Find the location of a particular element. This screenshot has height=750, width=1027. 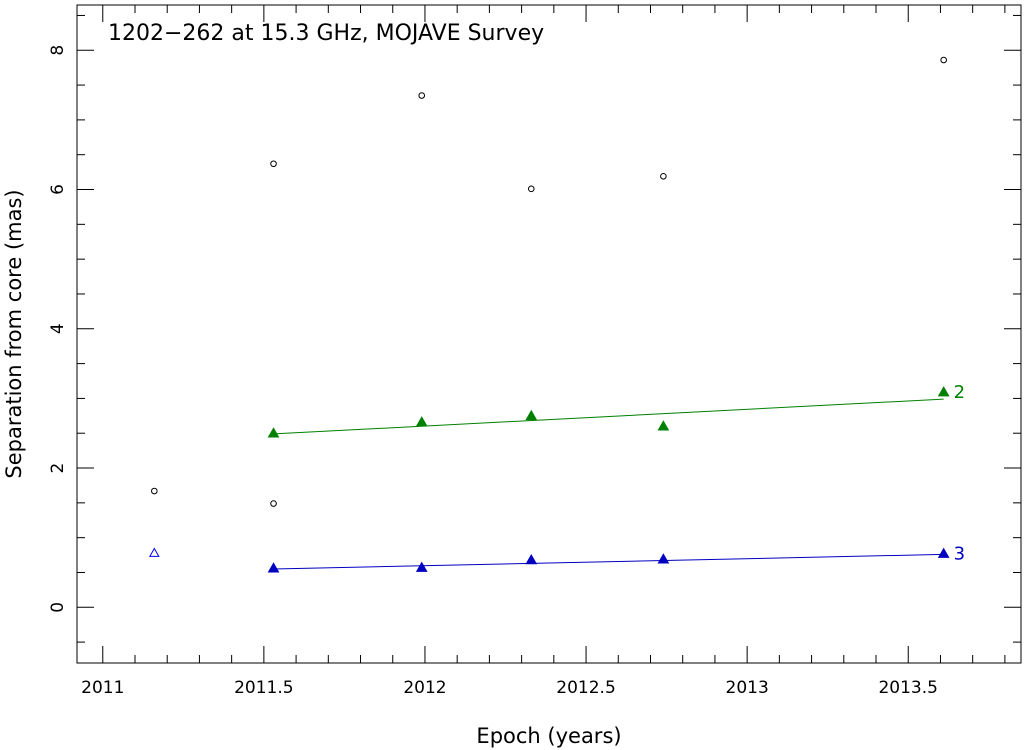

x-tick-label: 2011 is located at coordinates (102, 688).